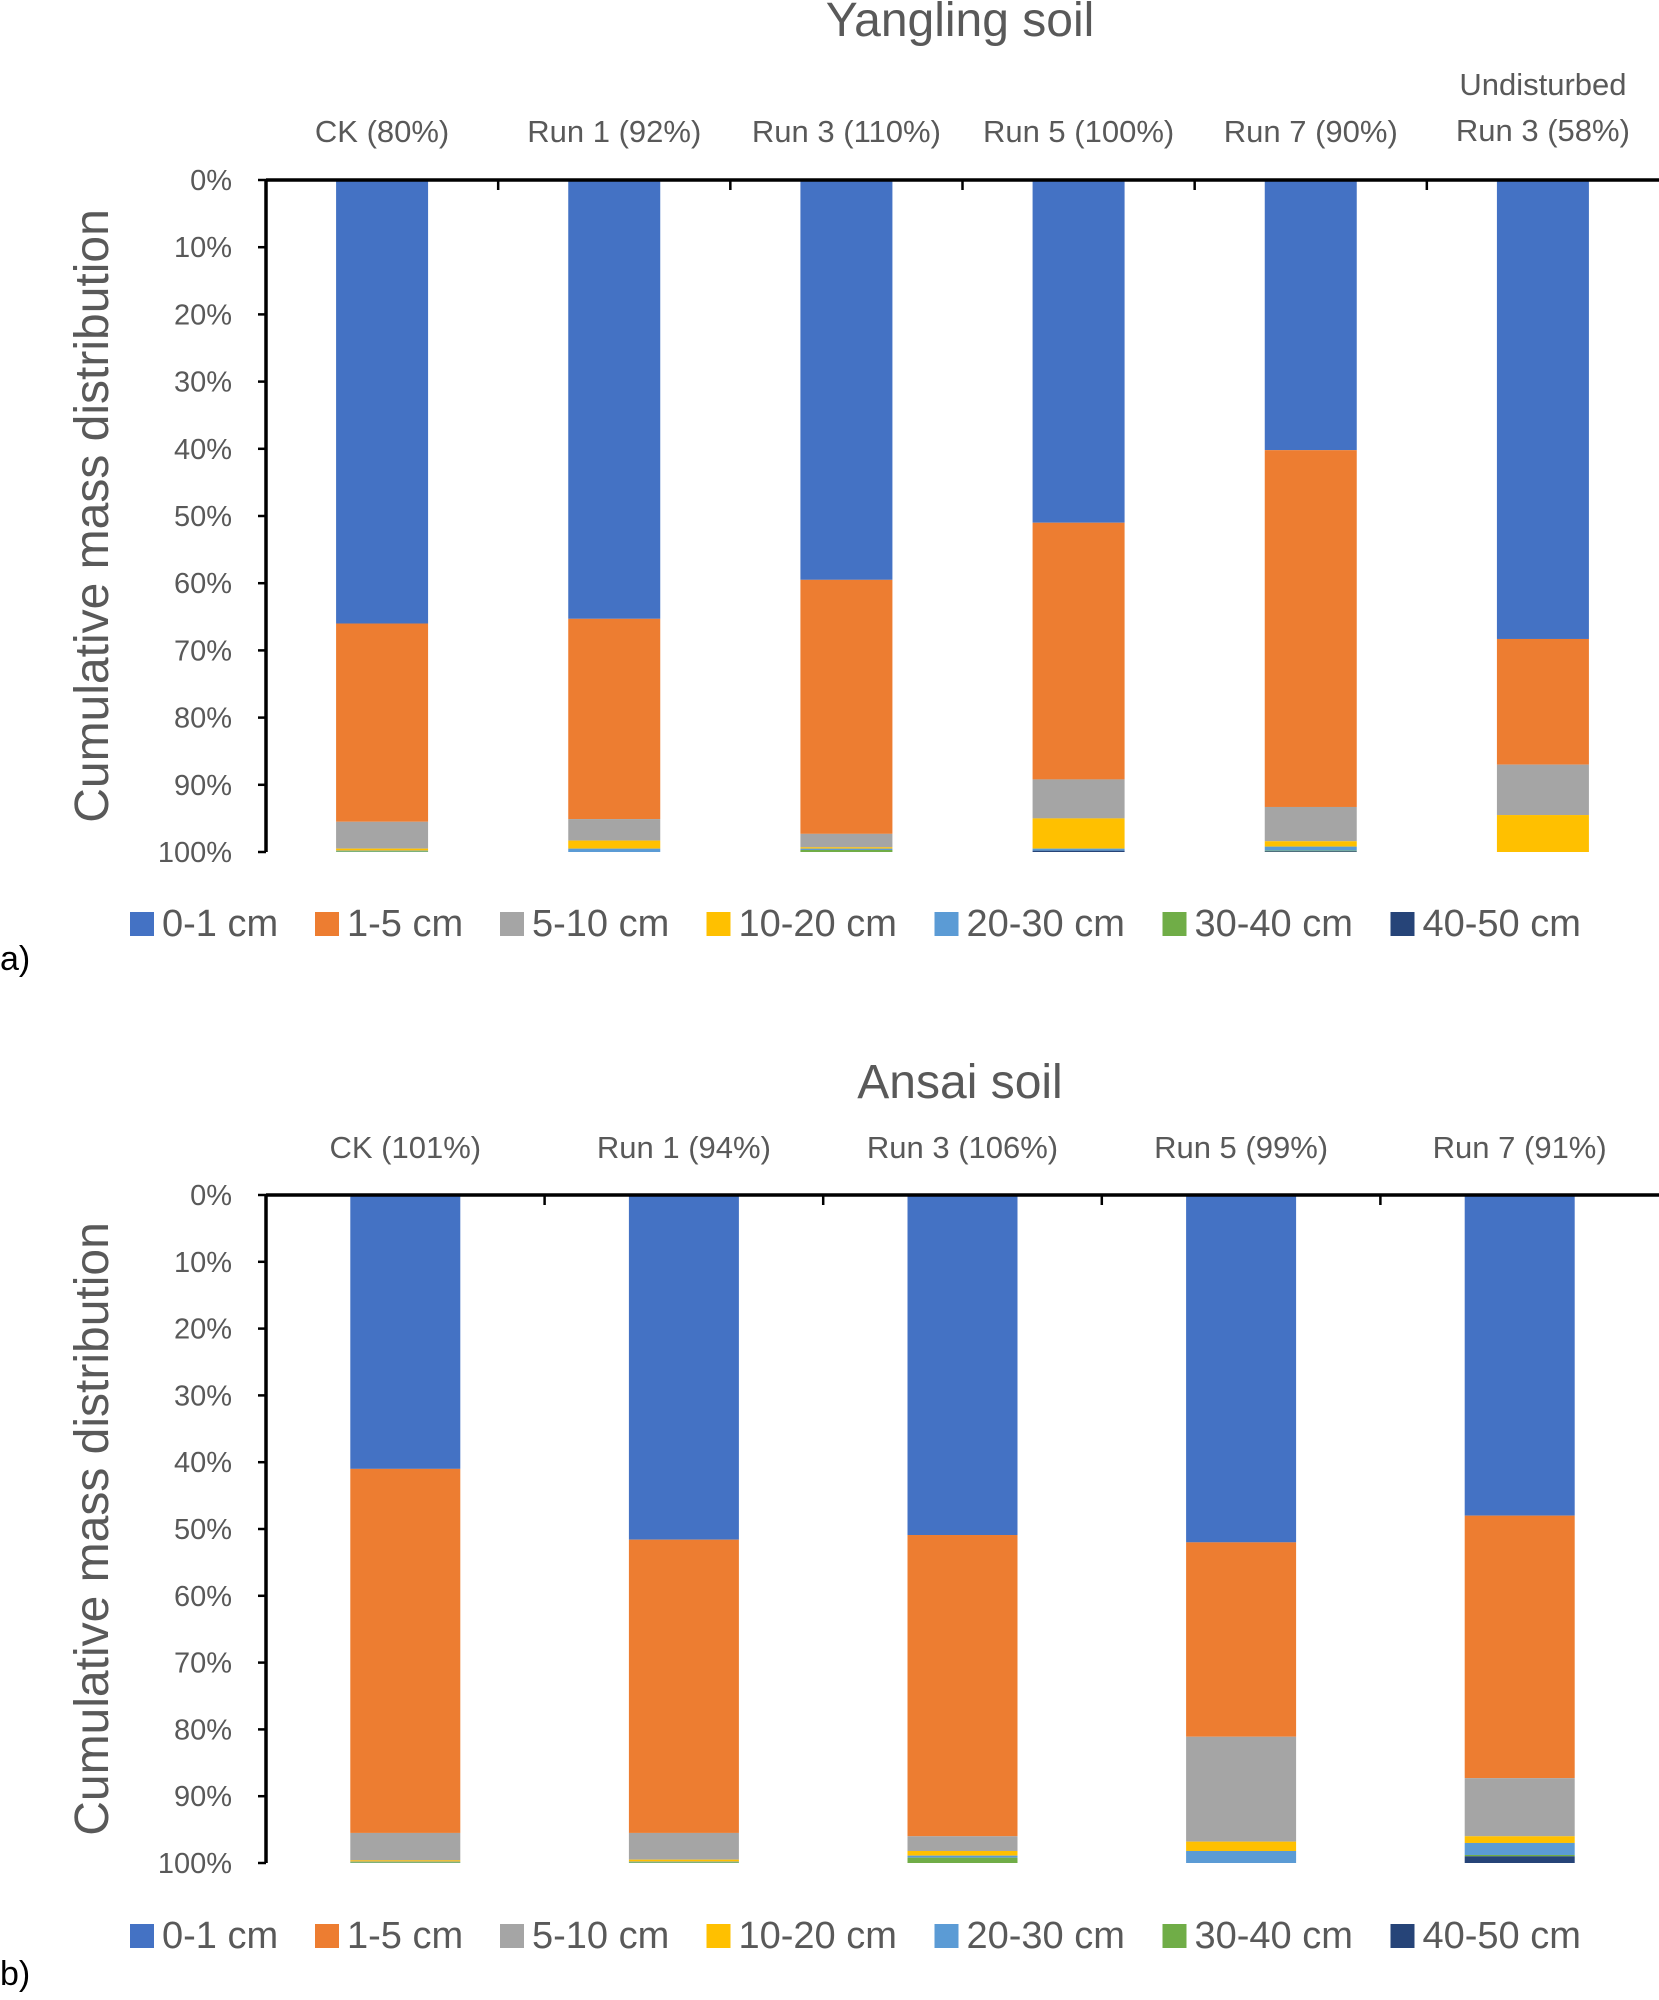 The image size is (1659, 2000). Describe the element at coordinates (1241, 1147) in the screenshot. I see `category-label: Run 5 (99%)` at that location.